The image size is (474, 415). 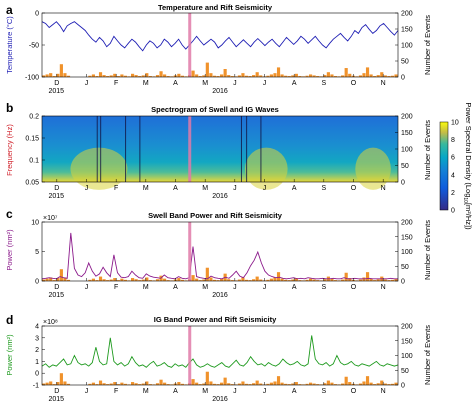 What do you see at coordinates (453, 211) in the screenshot?
I see `colorbar-tick-label: 0` at bounding box center [453, 211].